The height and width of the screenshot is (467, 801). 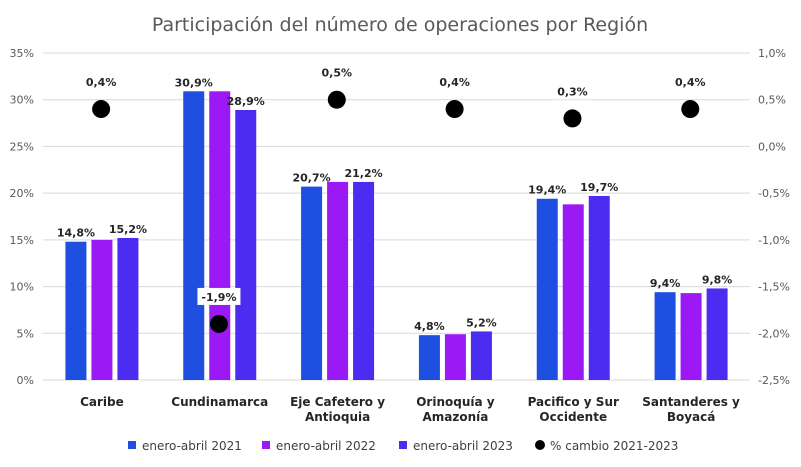 I want to click on category-label: Pacifico y Sur, so click(x=573, y=402).